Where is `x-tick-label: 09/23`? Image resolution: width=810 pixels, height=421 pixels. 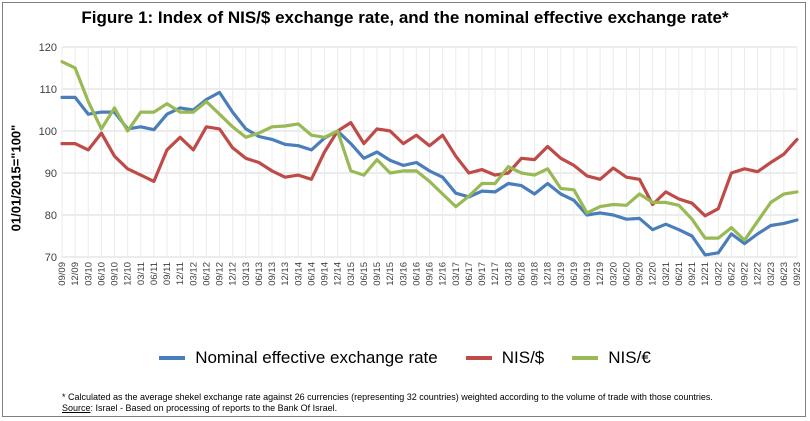 x-tick-label: 09/23 is located at coordinates (797, 274).